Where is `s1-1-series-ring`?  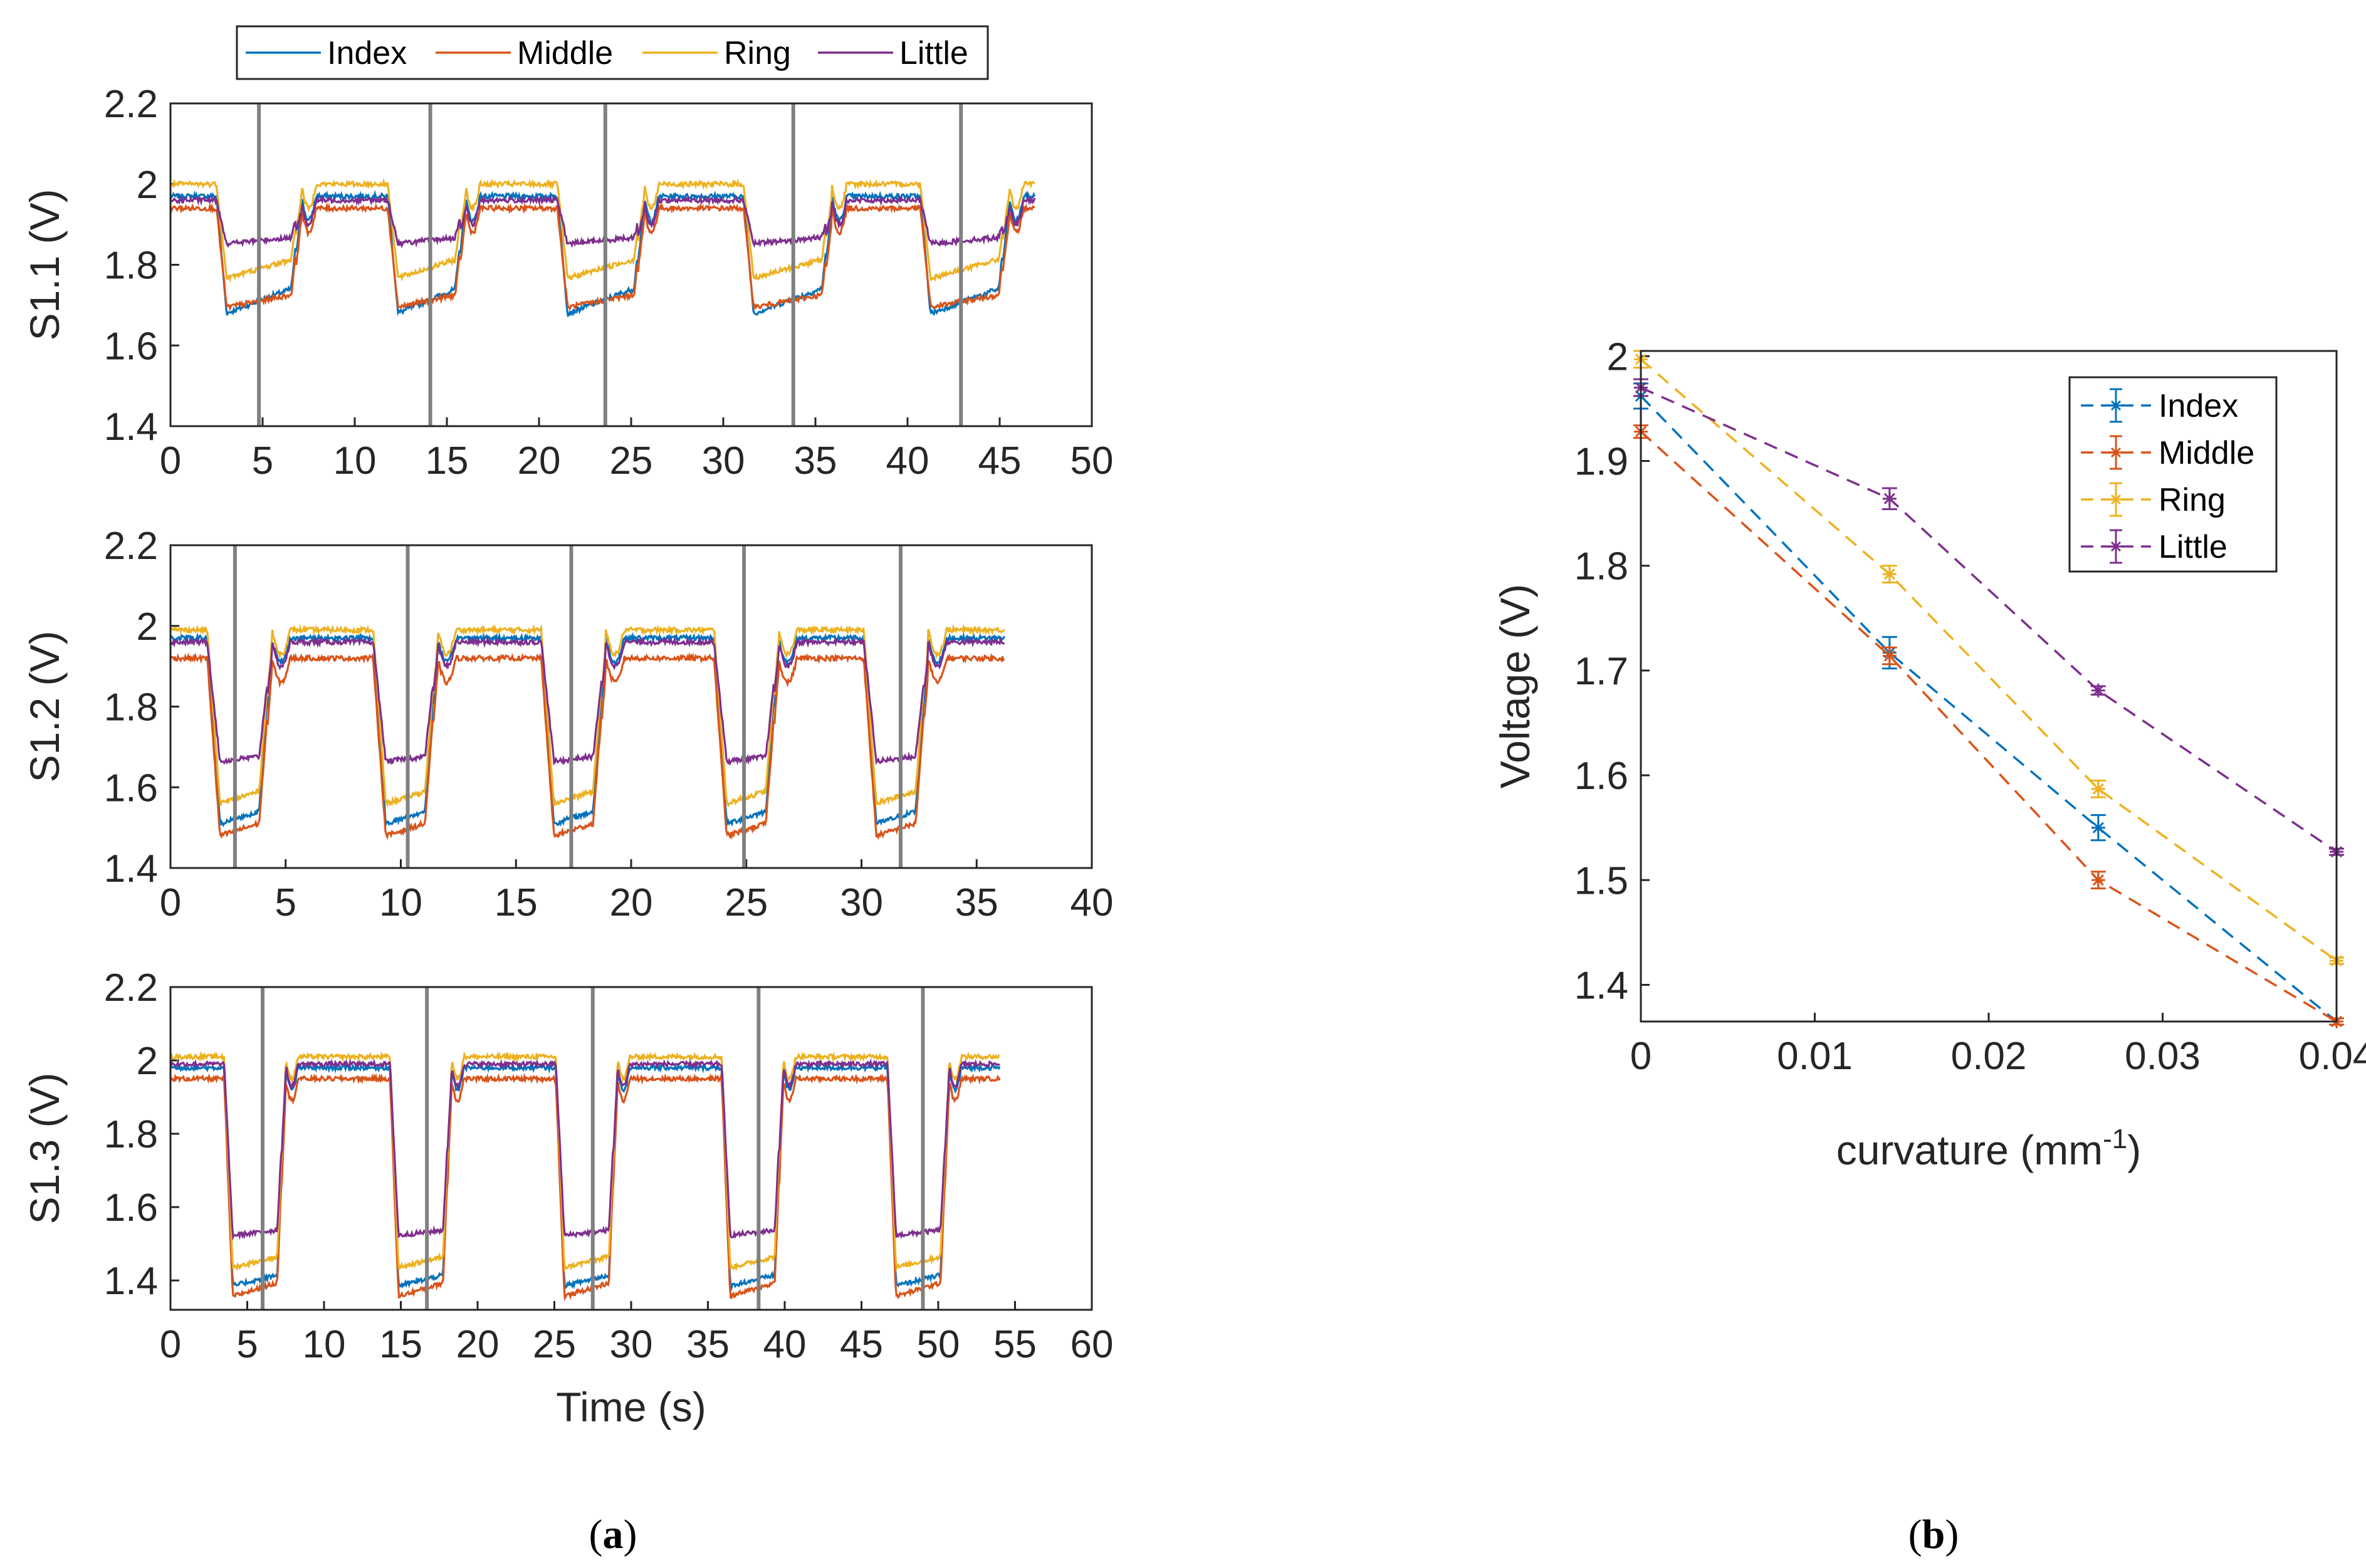
s1-1-series-ring is located at coordinates (602, 230).